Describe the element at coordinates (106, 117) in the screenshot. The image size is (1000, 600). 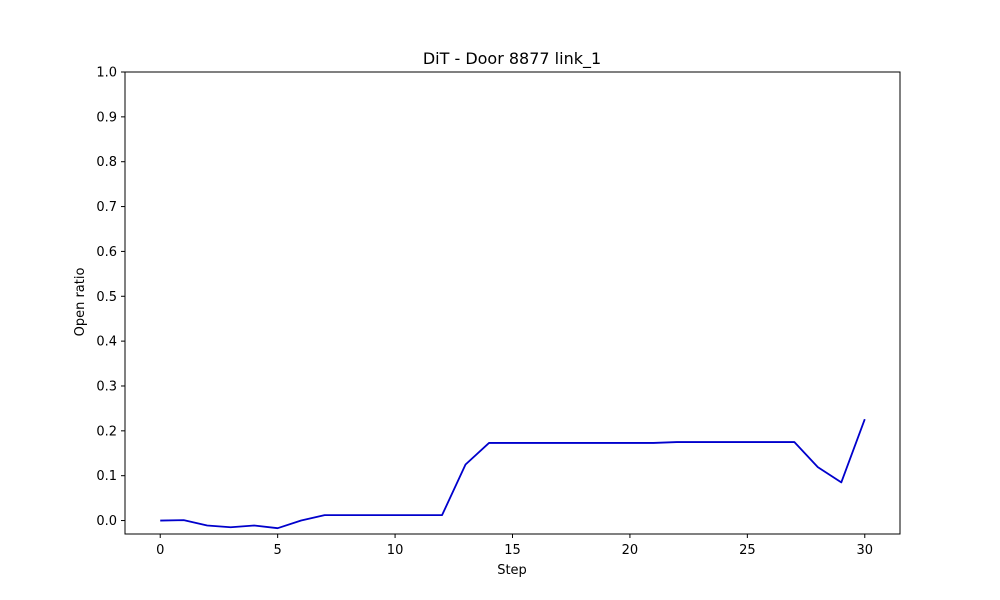
I see `y-tick-label: 0.9` at that location.